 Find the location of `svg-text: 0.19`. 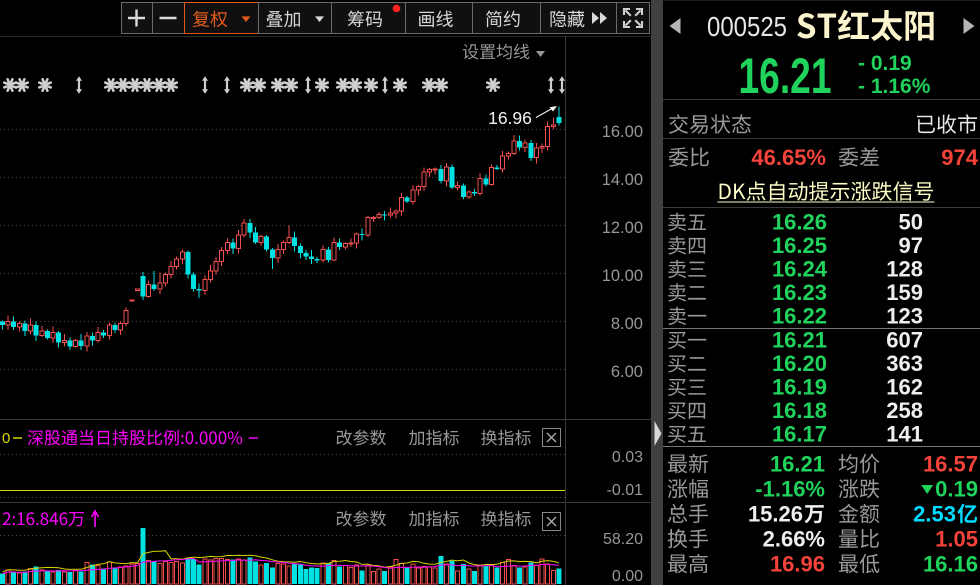

svg-text: 0.19 is located at coordinates (956, 489).